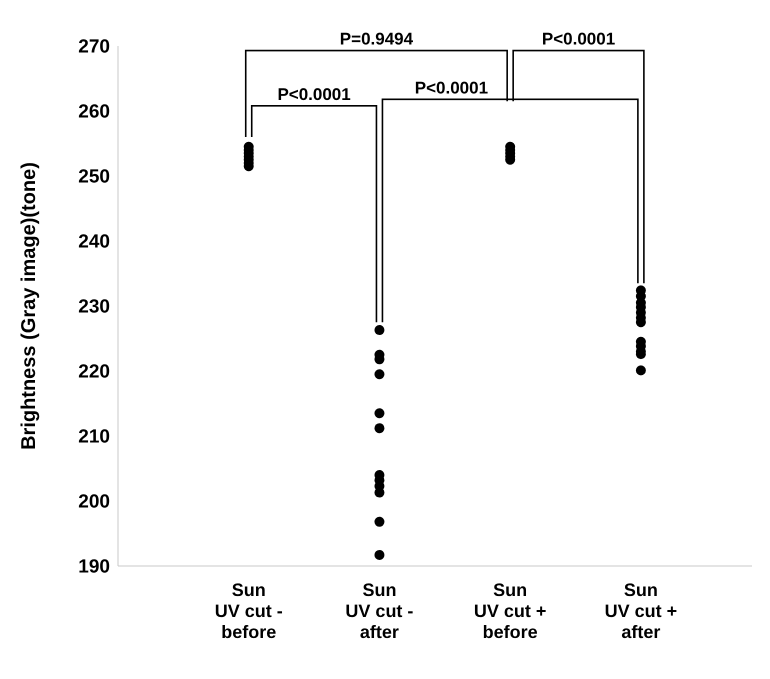 This screenshot has width=770, height=679. I want to click on x-tick-label: Sun UV cut - before, so click(248, 611).